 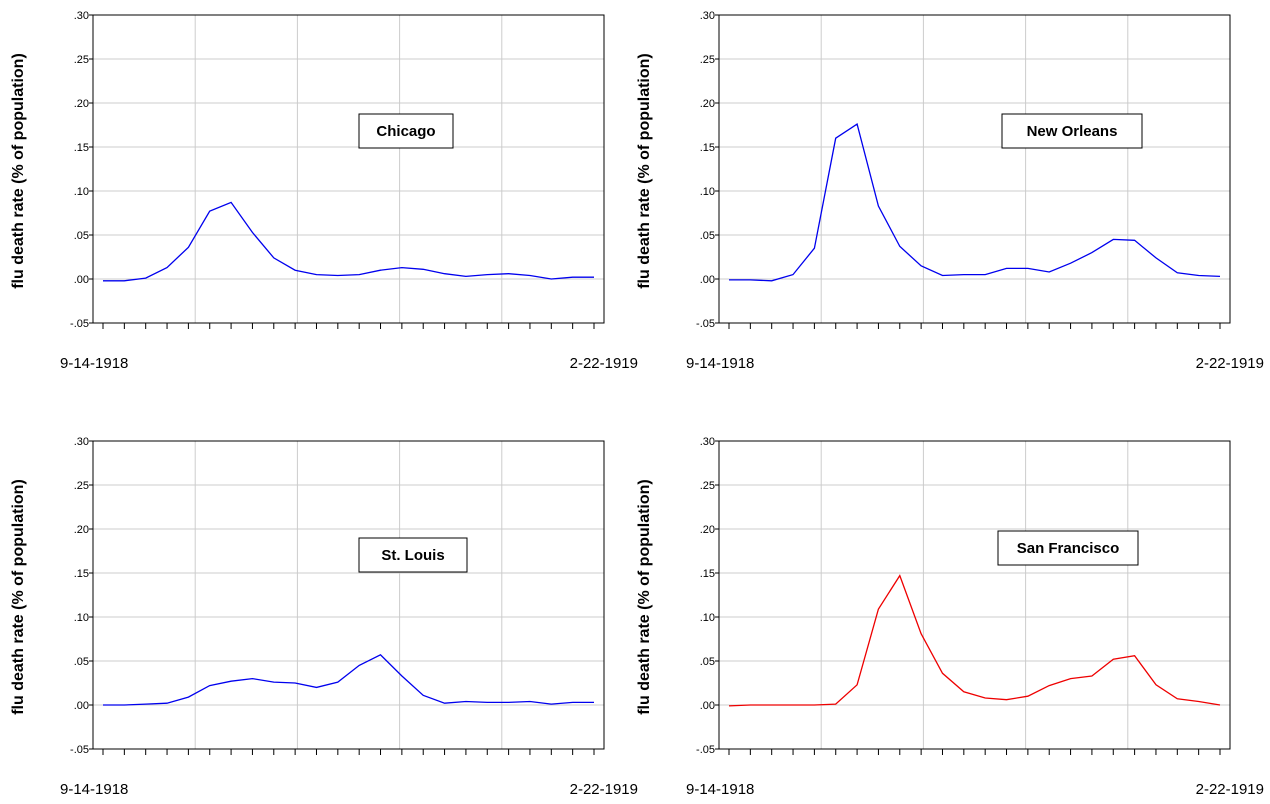 I want to click on city-label: San Francisco, so click(x=1068, y=548).